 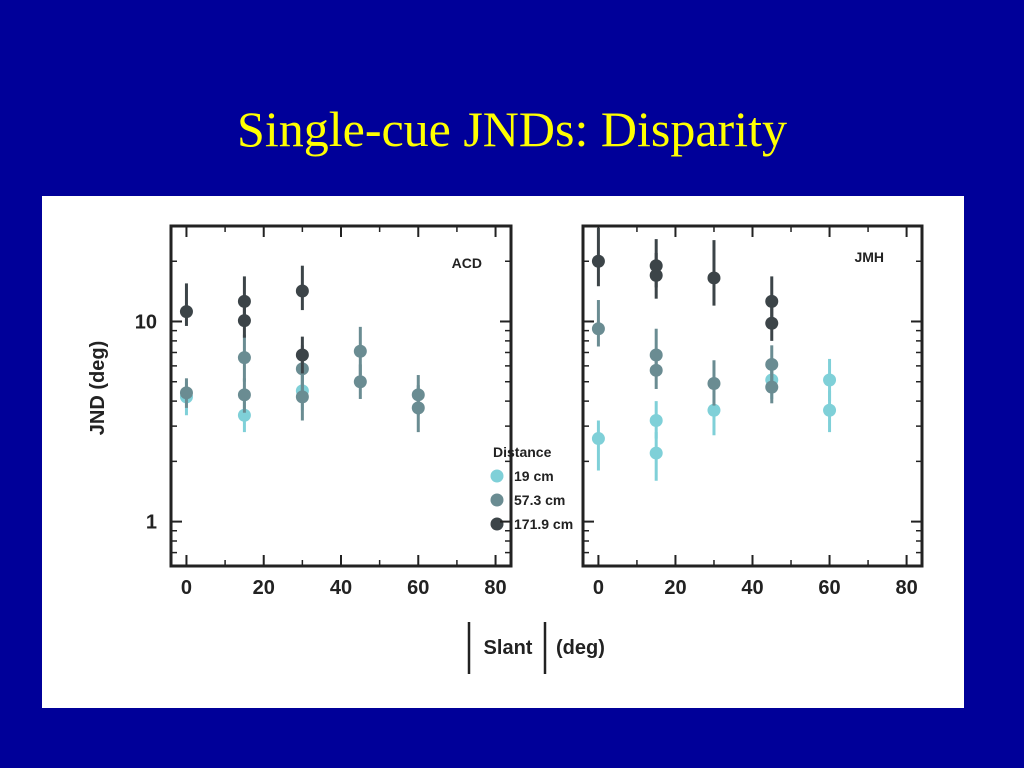 I want to click on acd-x-tick-label: 80, so click(x=495, y=588).